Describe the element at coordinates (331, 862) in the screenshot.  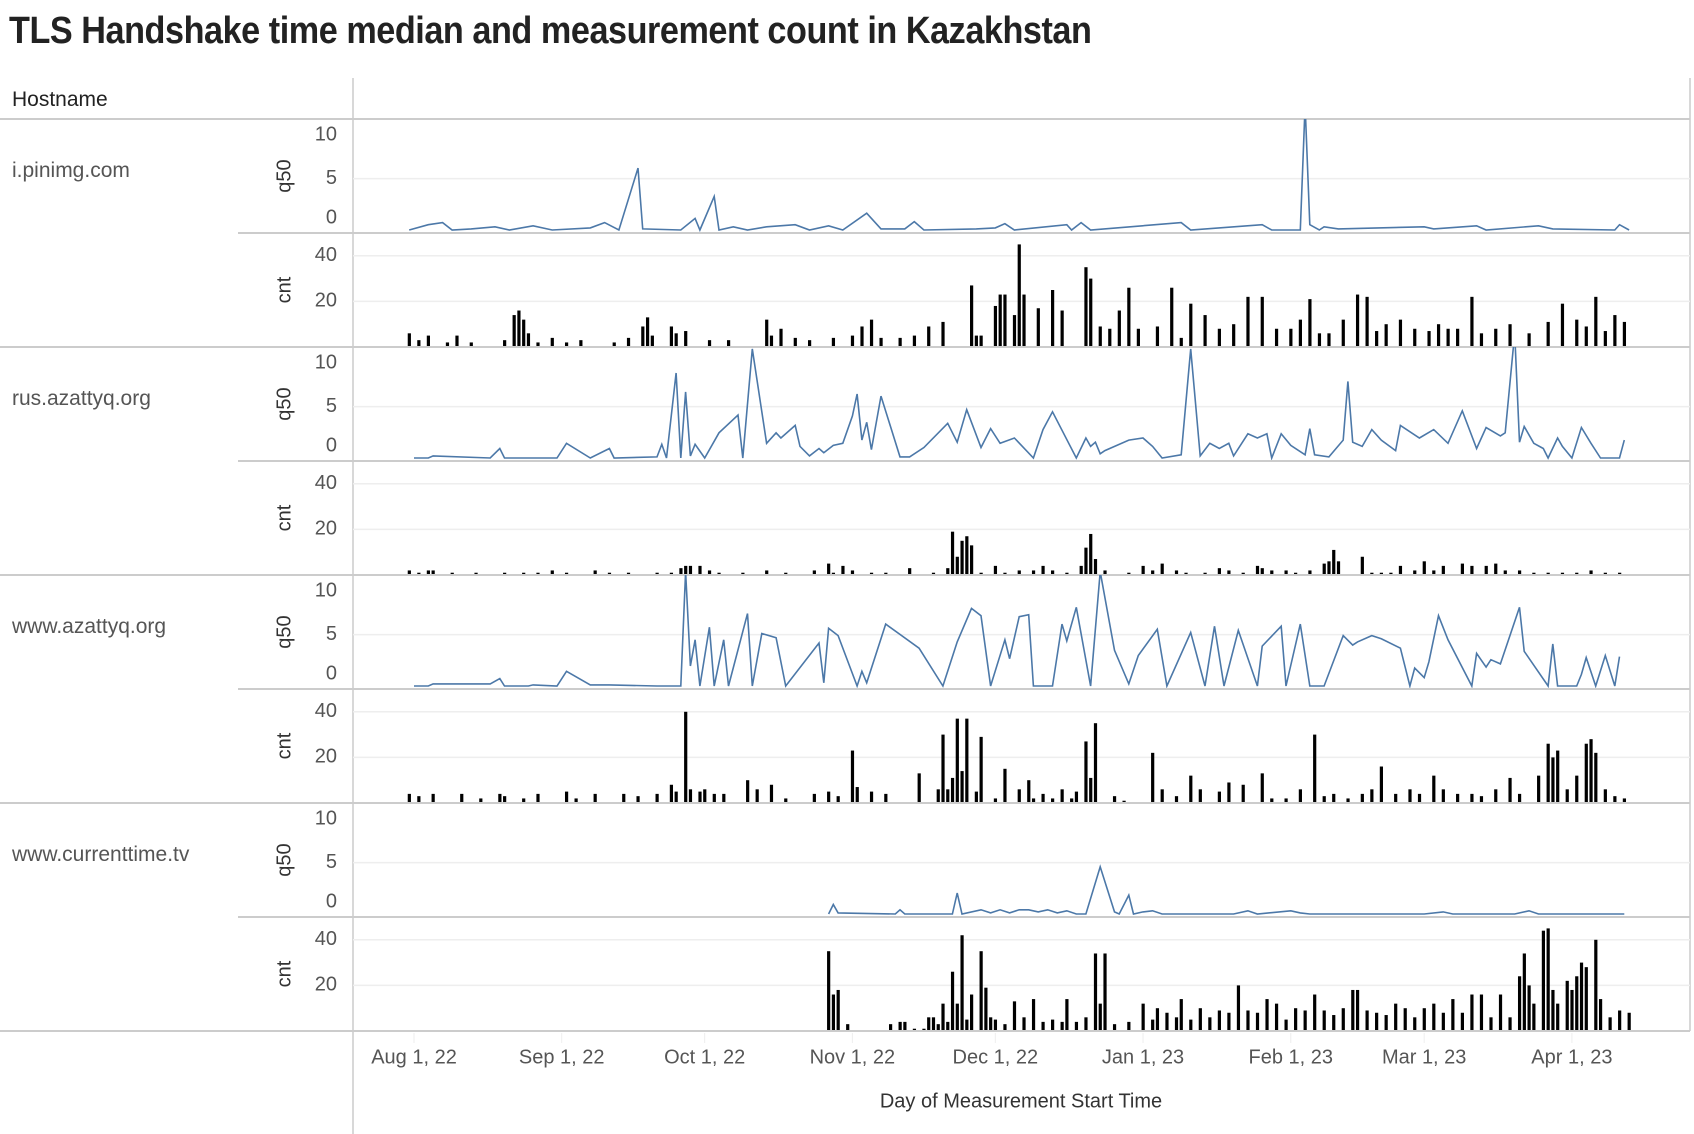
I see `y-tick-label: 5` at that location.